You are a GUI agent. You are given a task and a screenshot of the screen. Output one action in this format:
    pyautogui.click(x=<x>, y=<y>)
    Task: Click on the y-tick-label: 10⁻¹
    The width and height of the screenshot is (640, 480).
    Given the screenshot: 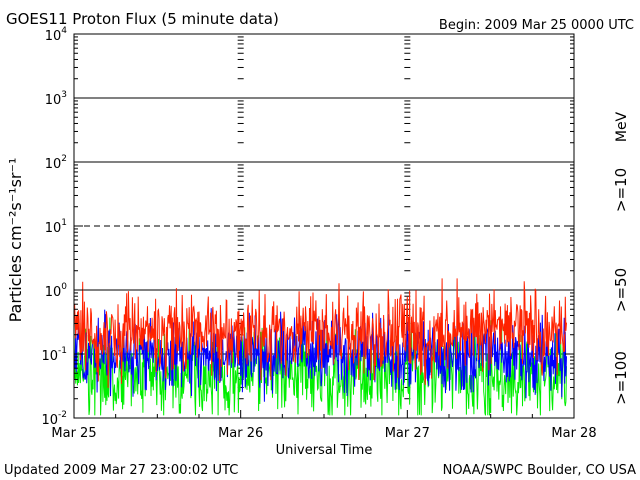 What is the action you would take?
    pyautogui.click(x=54, y=355)
    